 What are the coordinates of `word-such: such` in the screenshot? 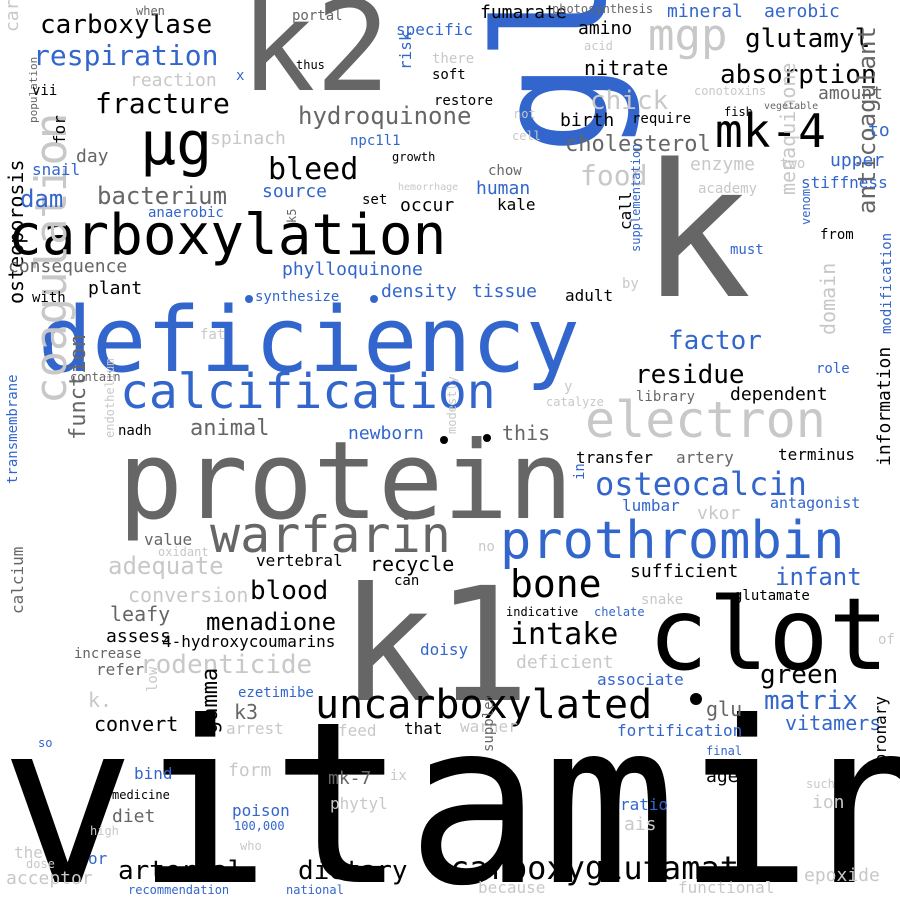 It's located at (820, 784).